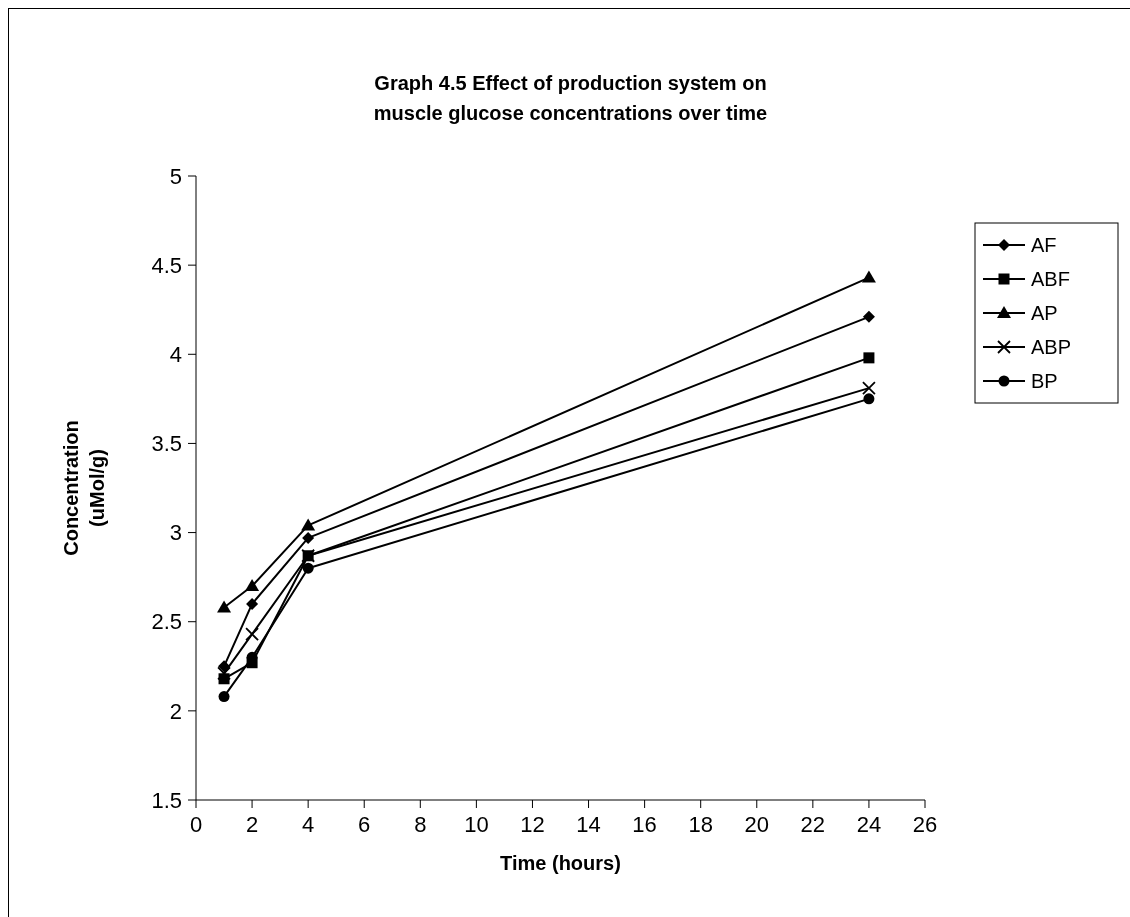 The height and width of the screenshot is (917, 1130). What do you see at coordinates (757, 824) in the screenshot?
I see `x-tick-label: 20` at bounding box center [757, 824].